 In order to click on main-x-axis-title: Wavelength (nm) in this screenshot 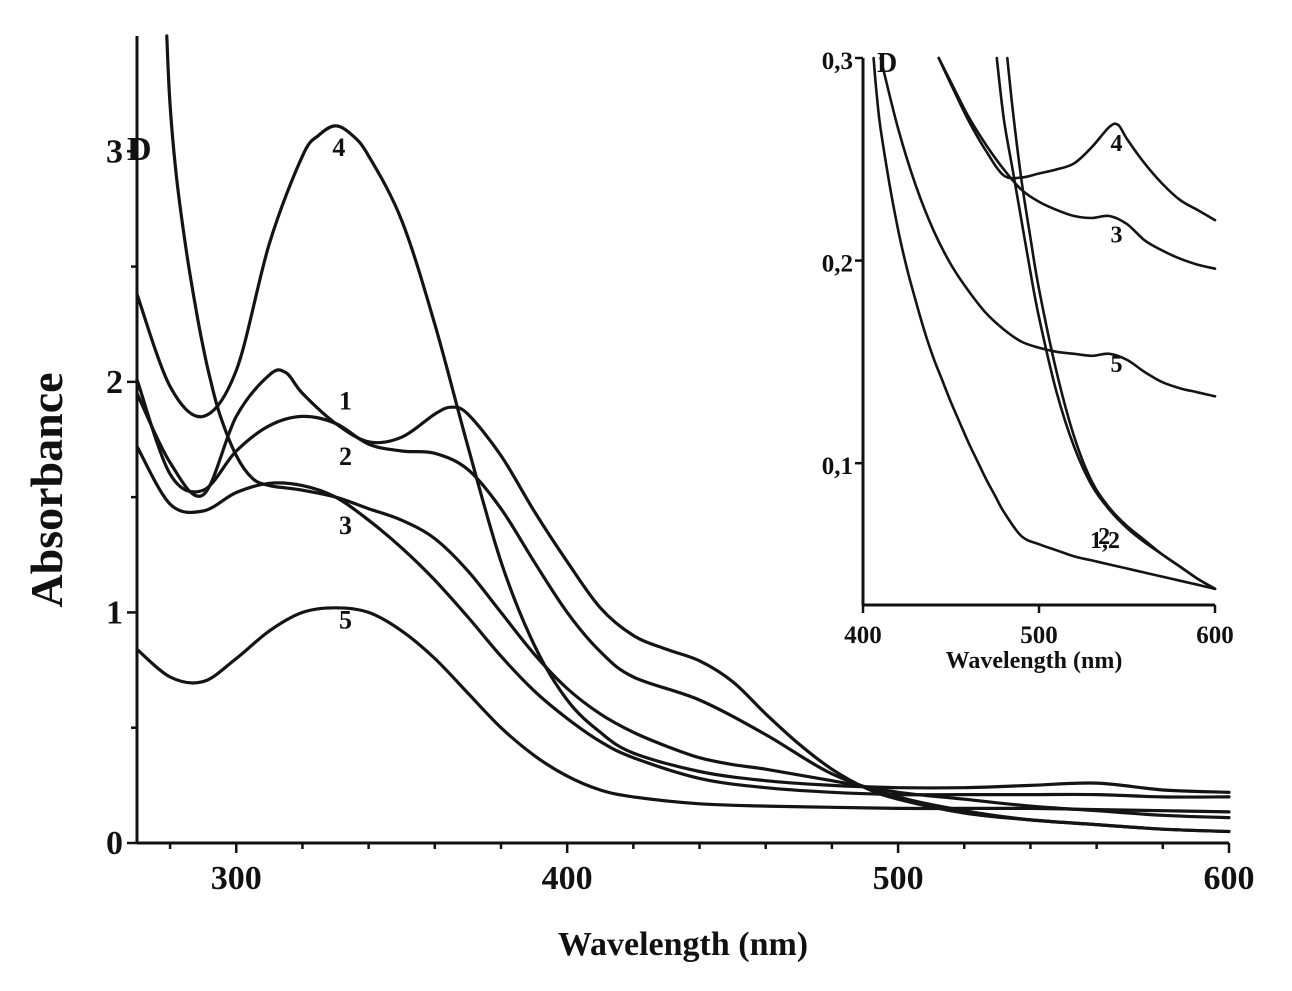, I will do `click(683, 944)`.